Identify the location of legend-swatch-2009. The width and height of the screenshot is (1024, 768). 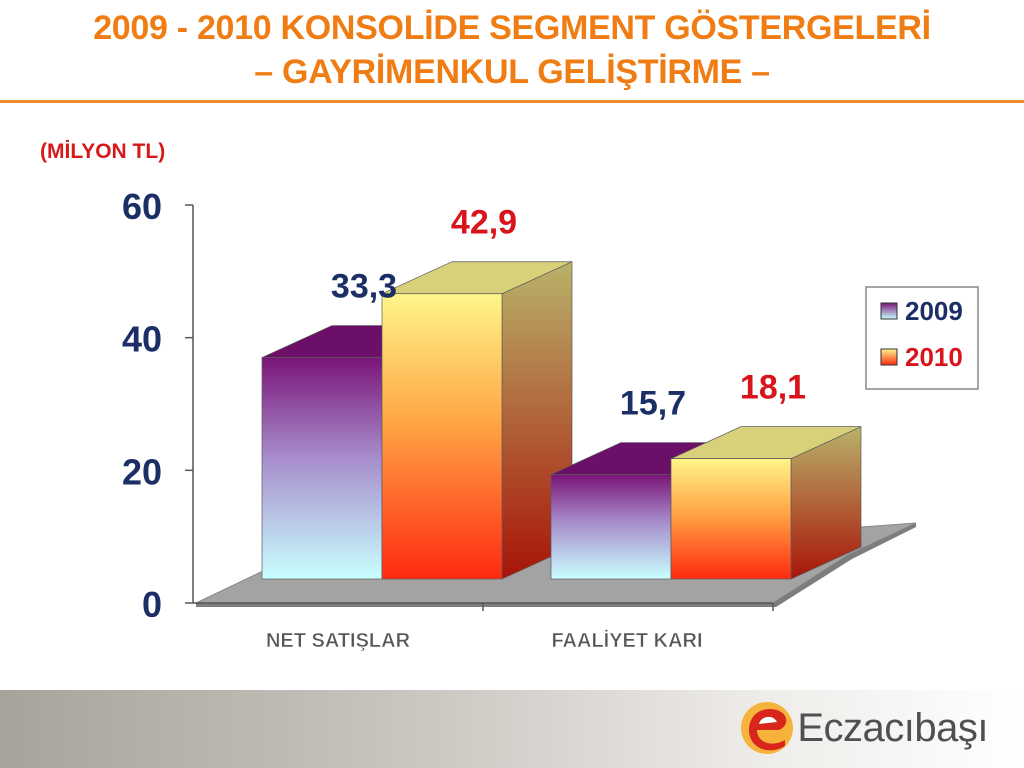
(889, 311).